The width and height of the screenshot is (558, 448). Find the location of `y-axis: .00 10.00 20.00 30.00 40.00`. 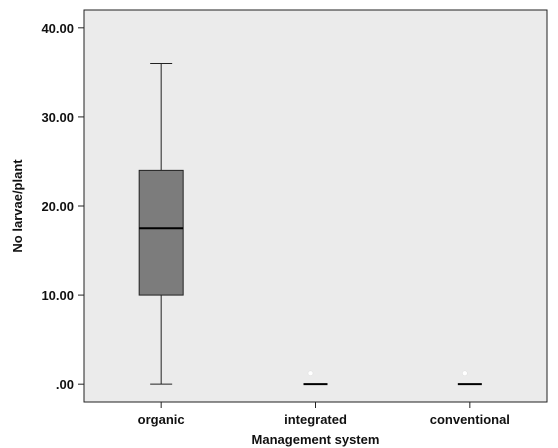

y-axis: .00 10.00 20.00 30.00 40.00 is located at coordinates (62, 206).